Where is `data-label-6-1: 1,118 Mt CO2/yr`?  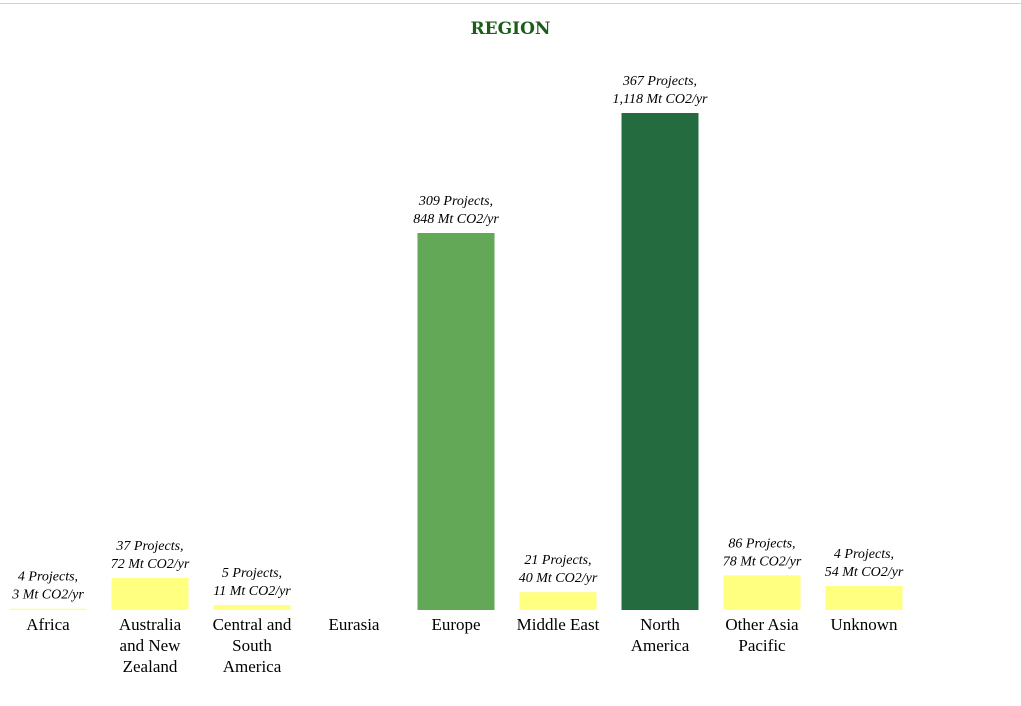
data-label-6-1: 1,118 Mt CO2/yr is located at coordinates (660, 99).